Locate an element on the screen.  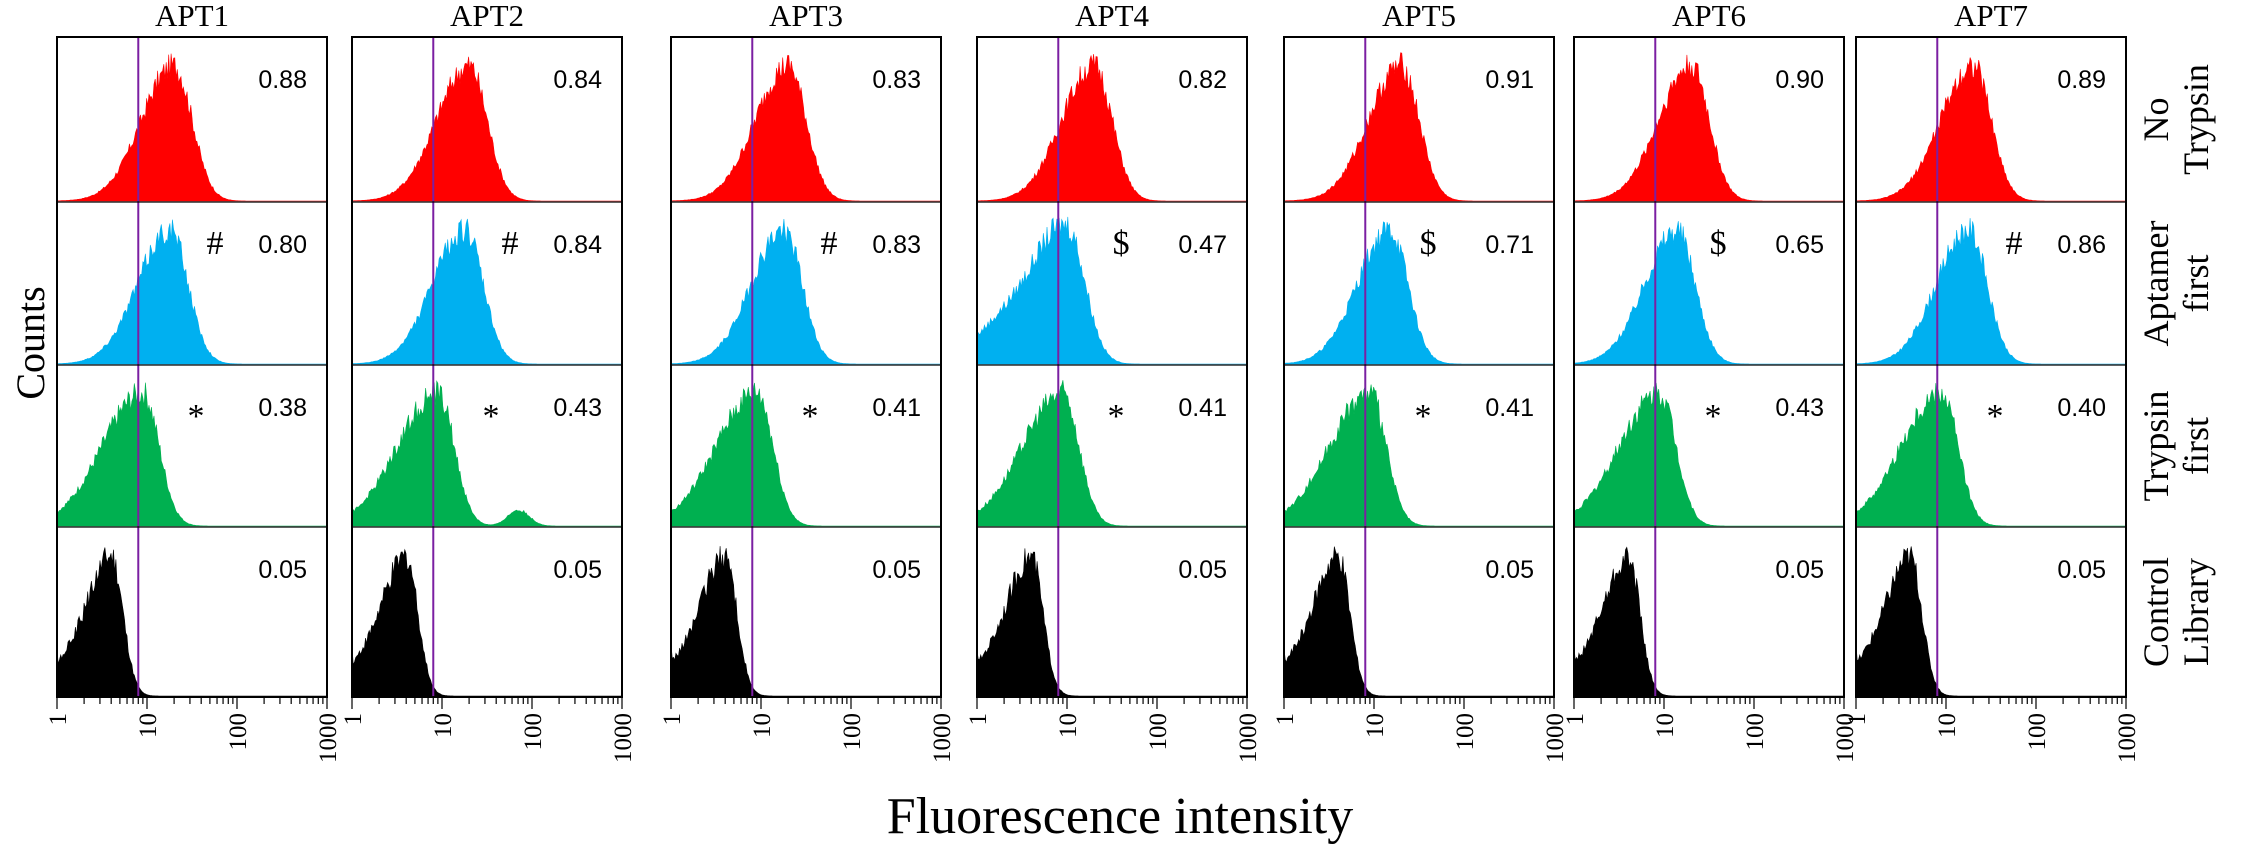
value-label: 0.89 is located at coordinates (2081, 80).